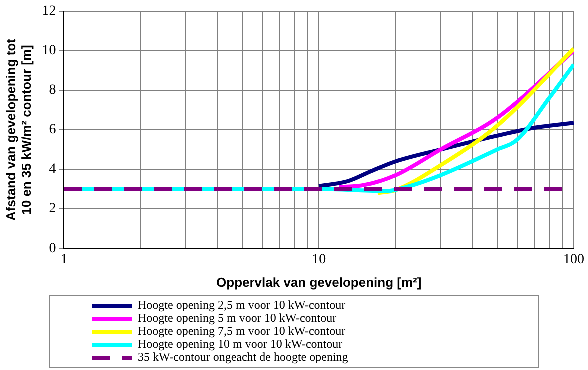 This screenshot has width=588, height=370. Describe the element at coordinates (242, 305) in the screenshot. I see `legend-label: Hoogte opening 2,5 m voor 10 kW-contour` at that location.